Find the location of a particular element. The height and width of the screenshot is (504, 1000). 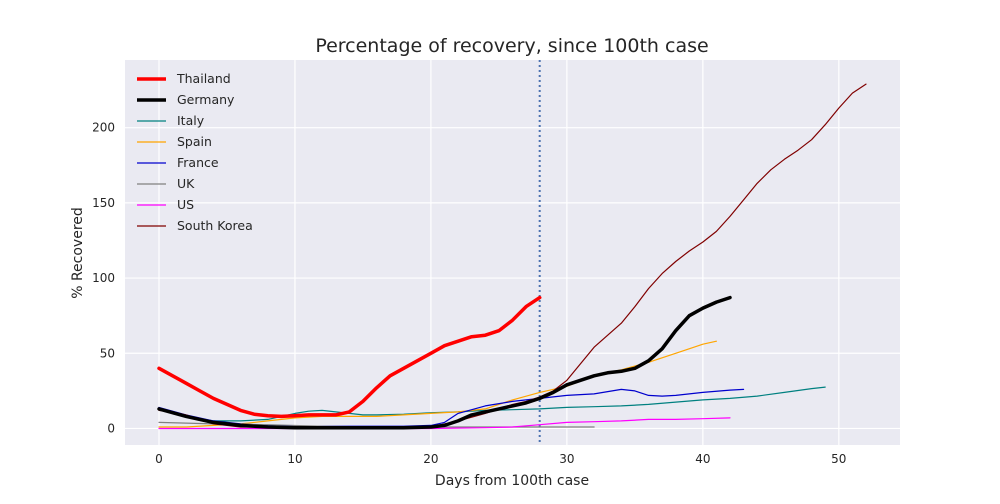

legend-label-south-korea: South Korea is located at coordinates (215, 225).